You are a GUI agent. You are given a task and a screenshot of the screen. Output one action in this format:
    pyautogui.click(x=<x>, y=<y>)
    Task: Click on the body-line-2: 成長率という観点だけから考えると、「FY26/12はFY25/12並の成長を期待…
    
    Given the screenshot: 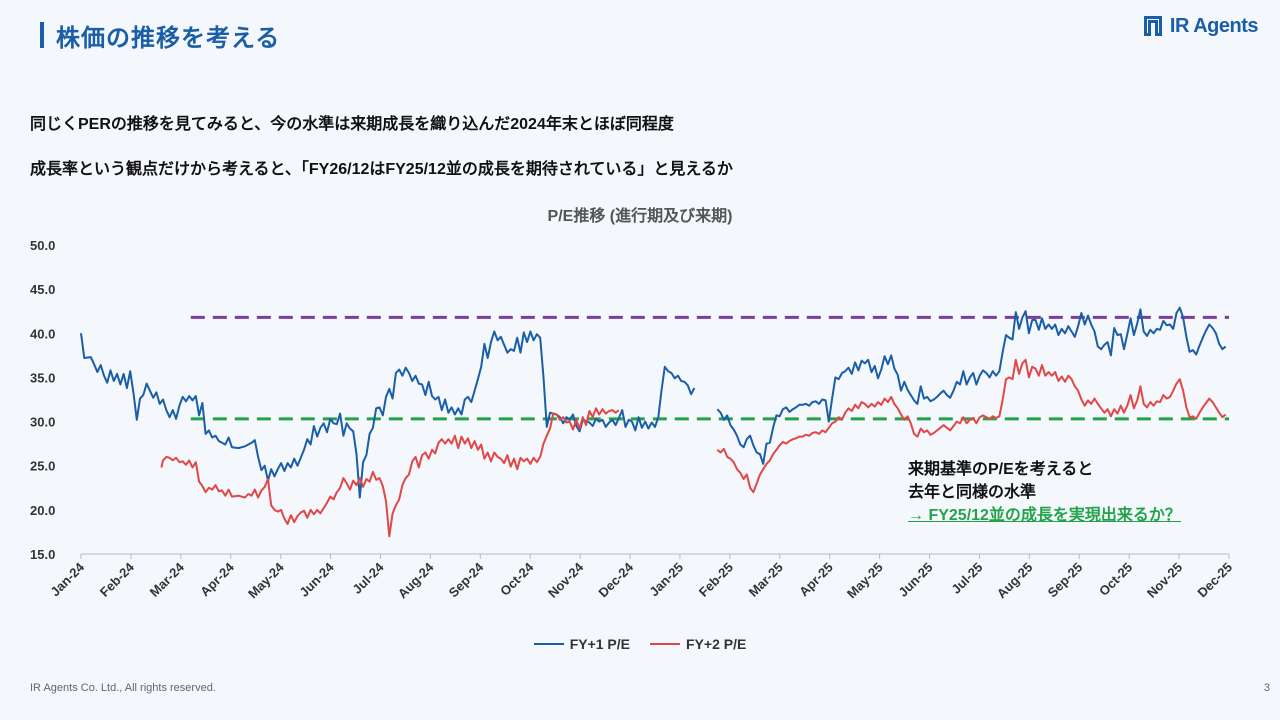 What is the action you would take?
    pyautogui.click(x=381, y=169)
    